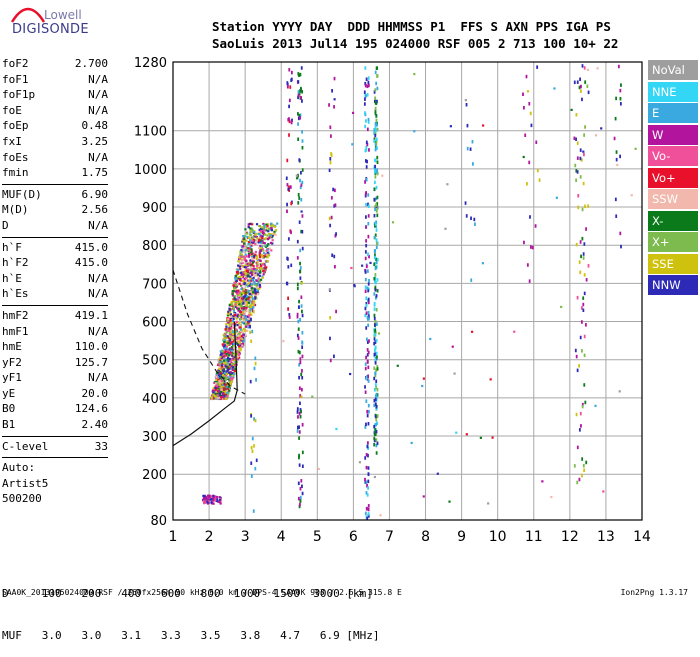  What do you see at coordinates (55, 378) in the screenshot?
I see `param-row: yF1 N/A` at bounding box center [55, 378].